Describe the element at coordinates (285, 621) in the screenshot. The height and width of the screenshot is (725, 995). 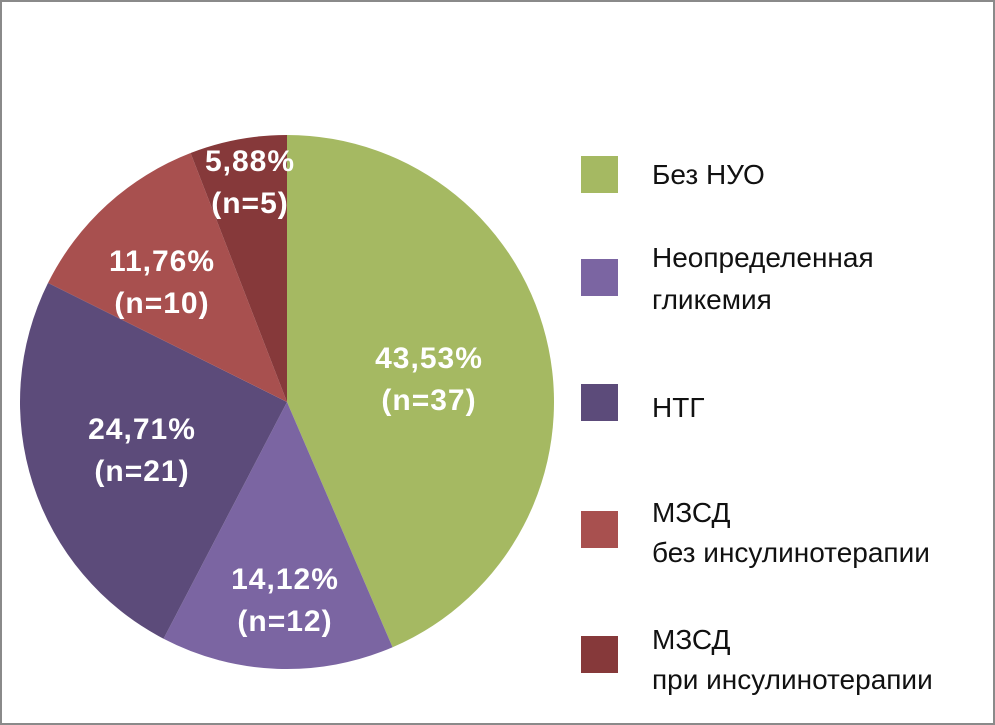
I see `slice-count-label: (n=12)` at that location.